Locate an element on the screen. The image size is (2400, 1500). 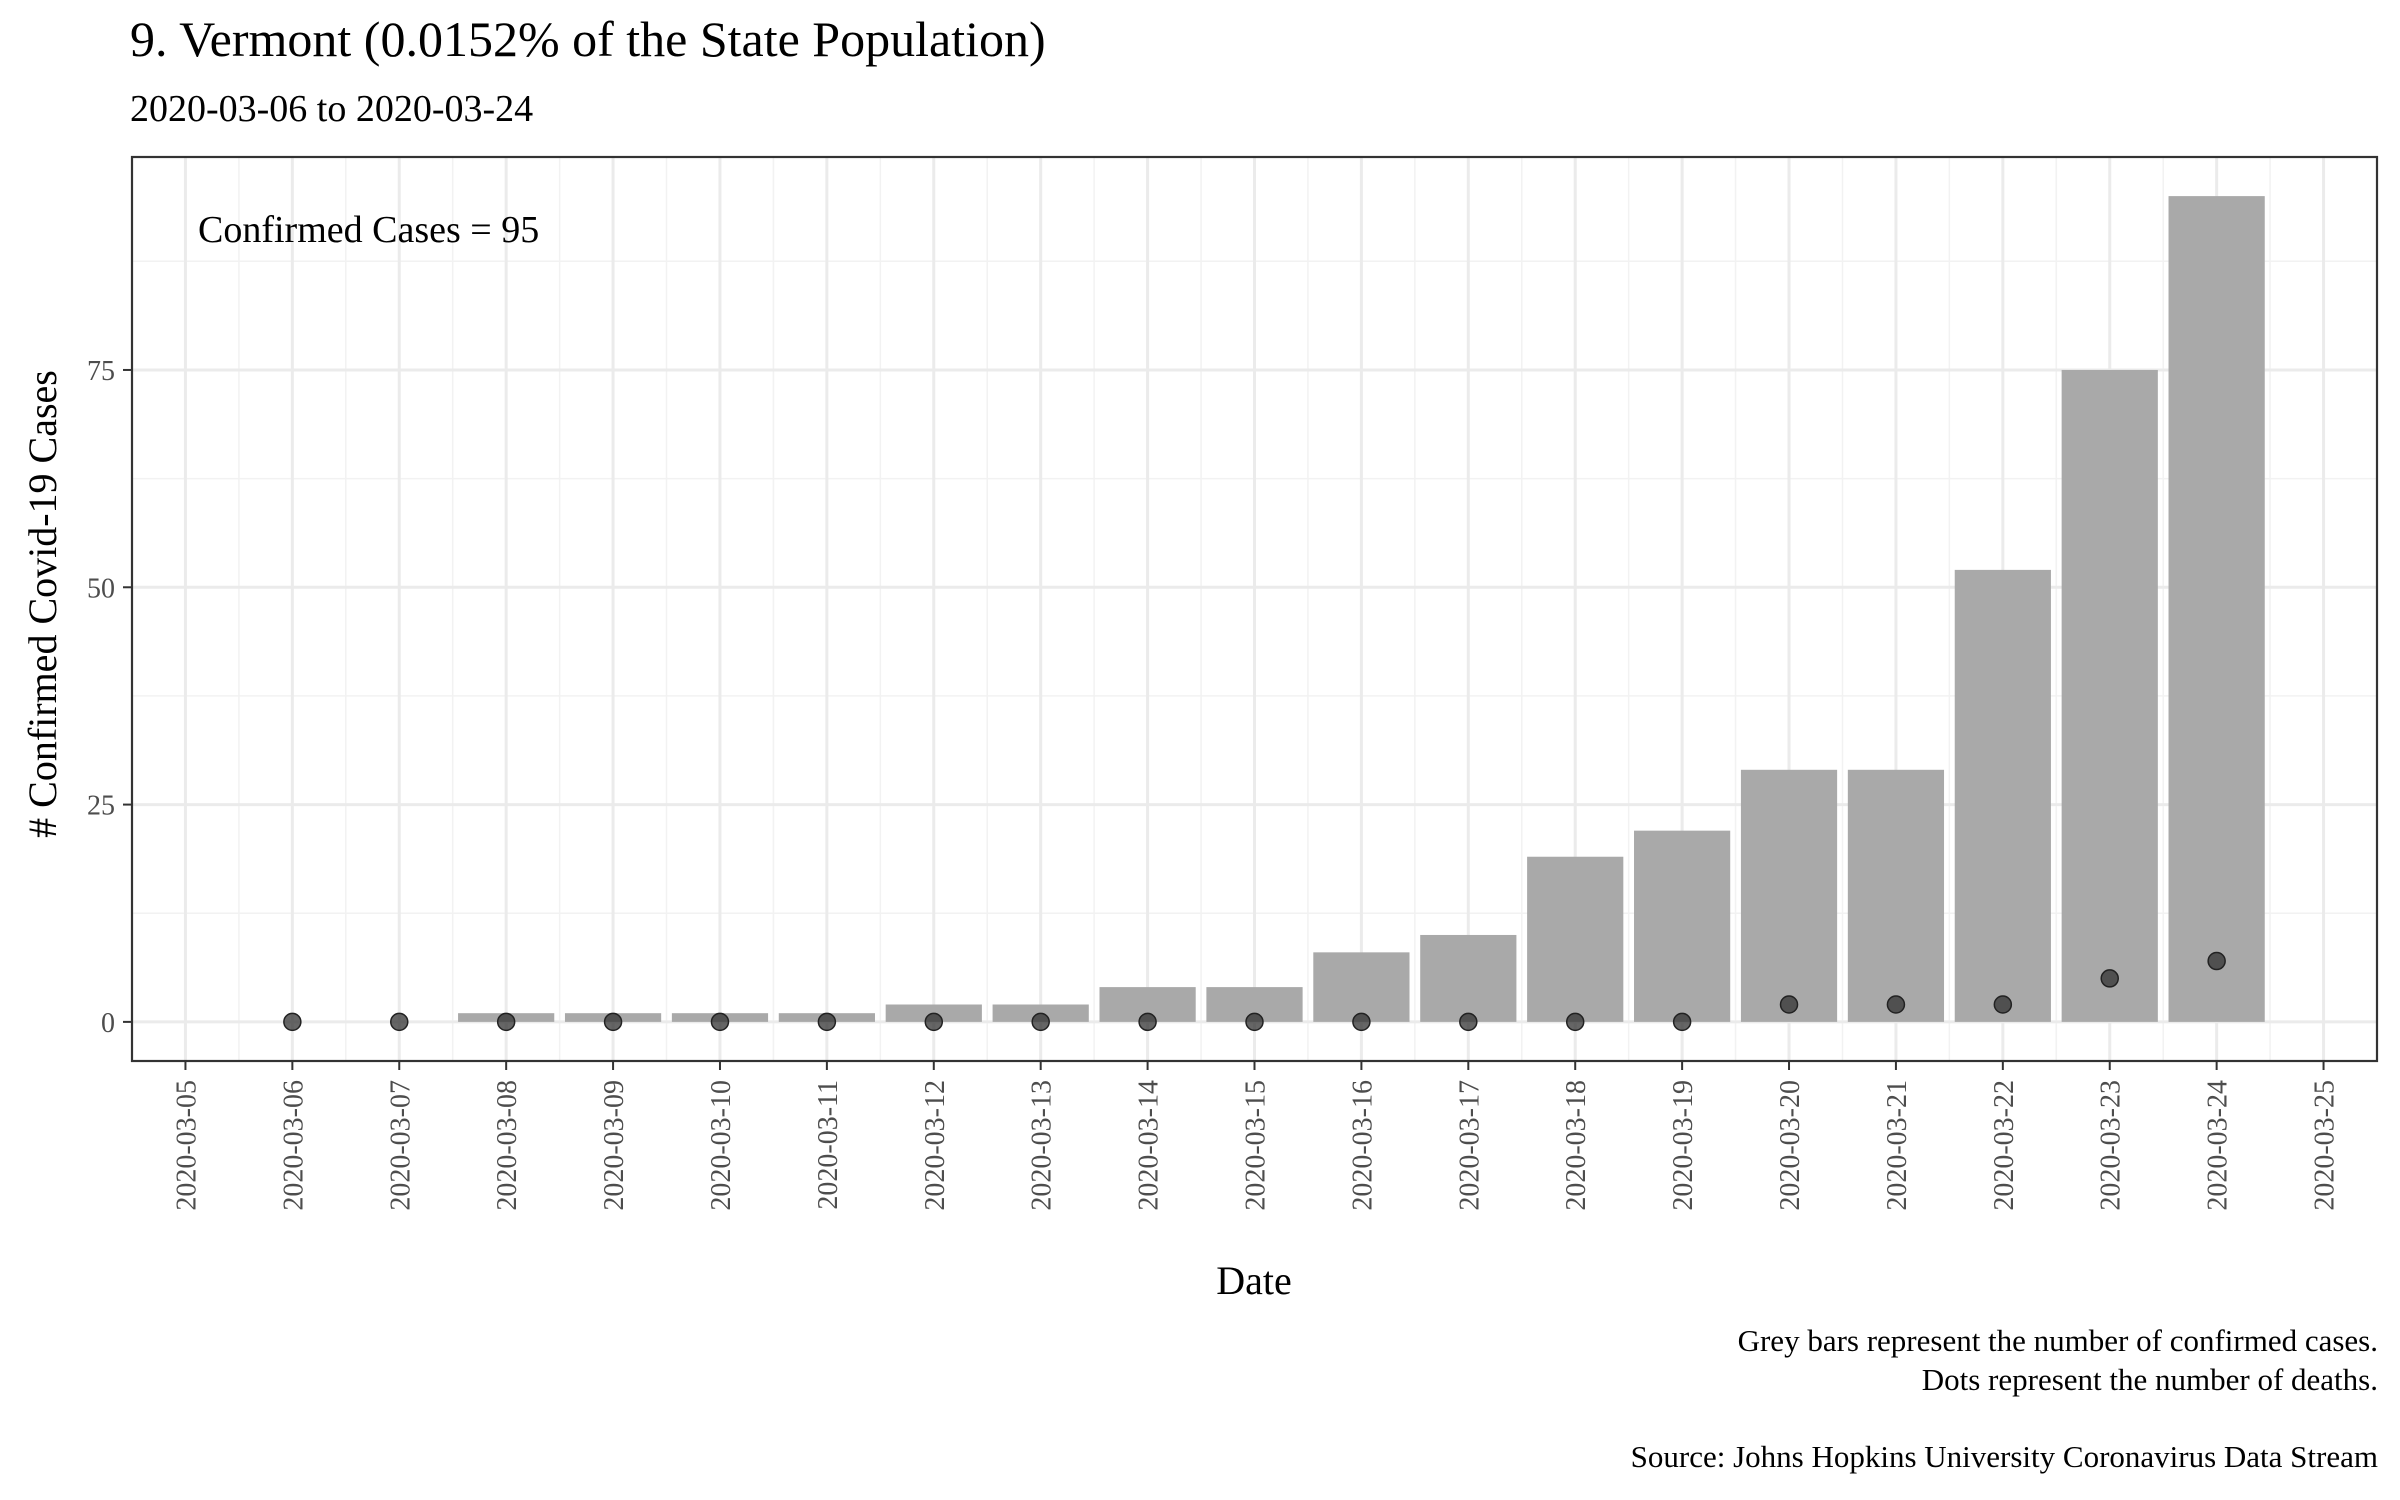
x-axis-title: Date is located at coordinates (1254, 1280).